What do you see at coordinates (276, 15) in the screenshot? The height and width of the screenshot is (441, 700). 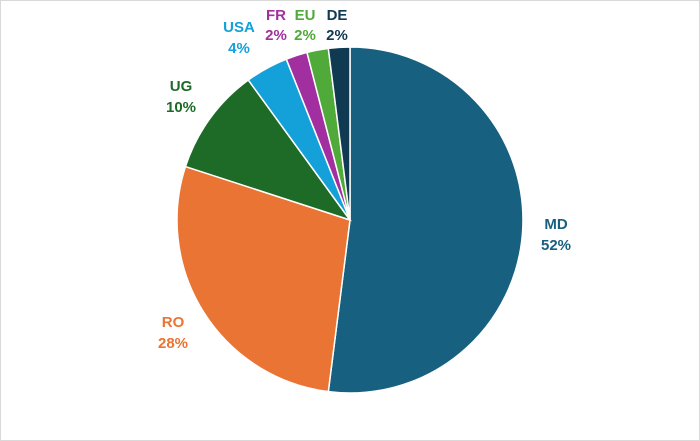 I see `slice-label-fr: FR` at bounding box center [276, 15].